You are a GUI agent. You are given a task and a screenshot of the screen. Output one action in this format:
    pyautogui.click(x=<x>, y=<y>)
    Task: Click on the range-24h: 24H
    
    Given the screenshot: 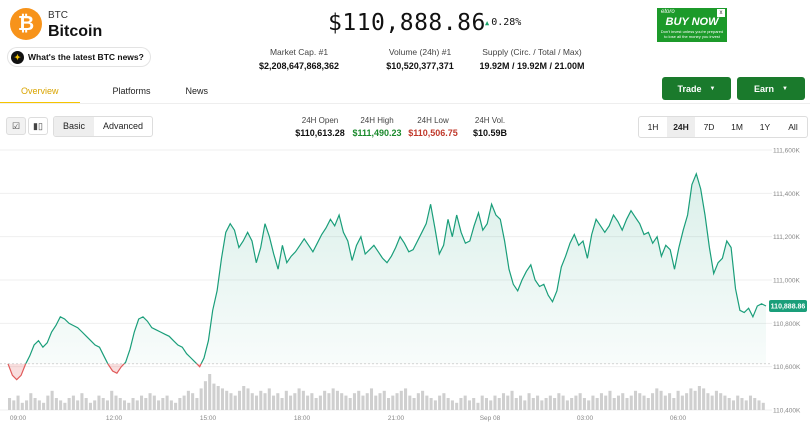 What is the action you would take?
    pyautogui.click(x=681, y=127)
    